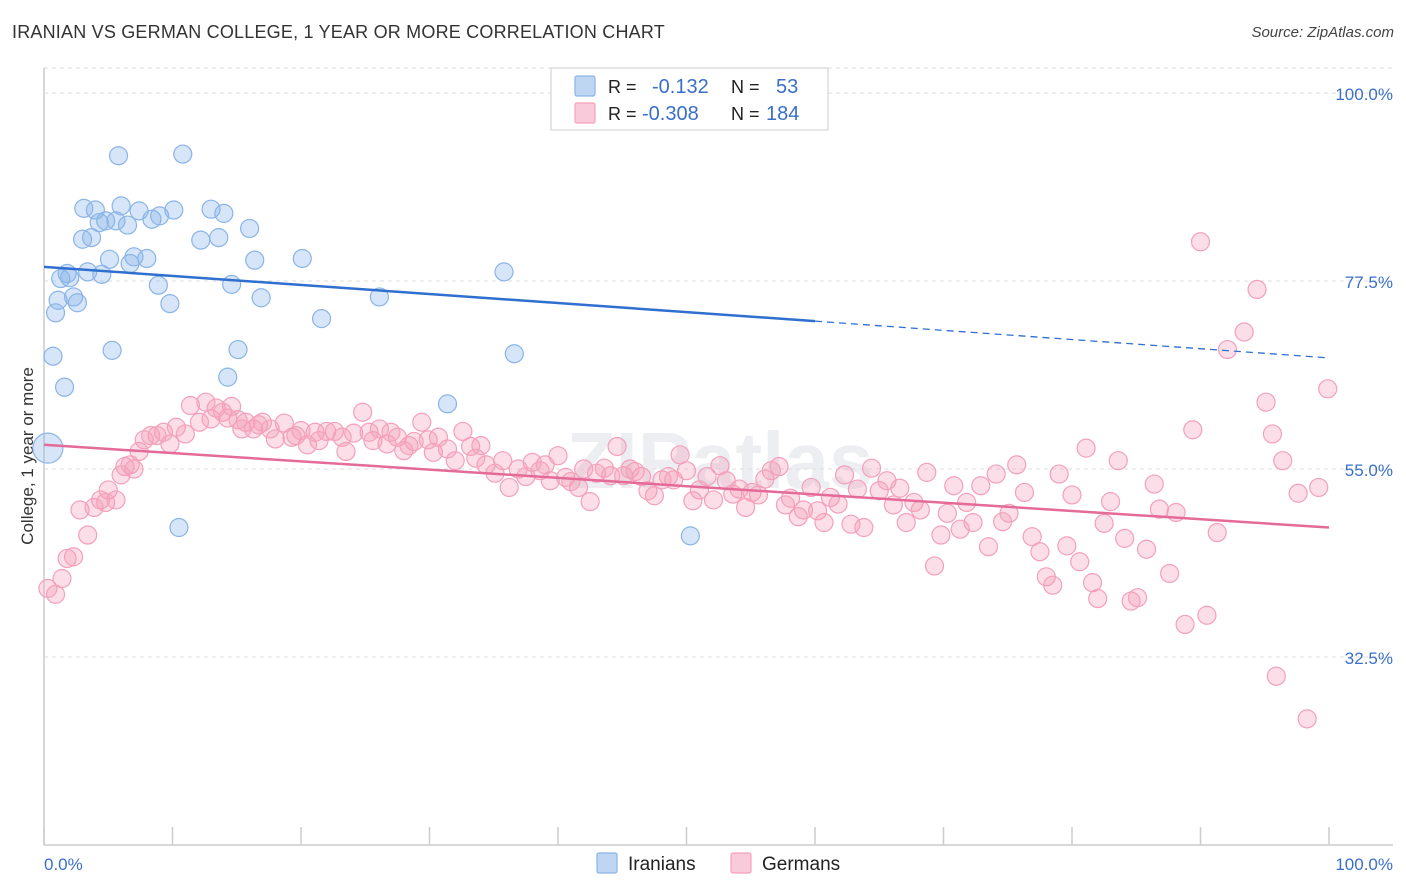  What do you see at coordinates (662, 864) in the screenshot?
I see `bottom-legend-label-iranians: Iranians` at bounding box center [662, 864].